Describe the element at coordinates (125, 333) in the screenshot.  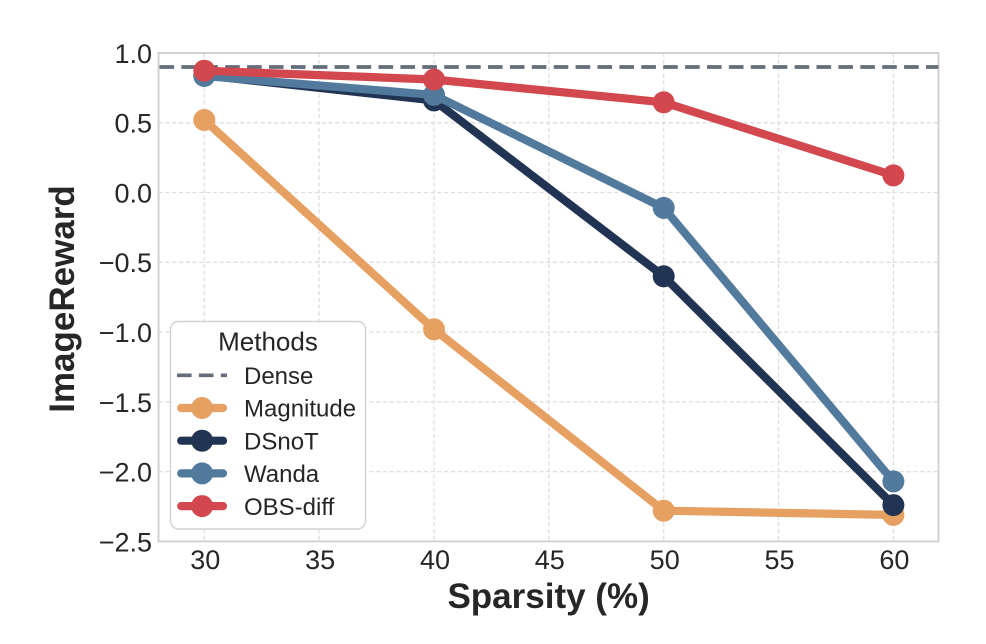
I see `svg-text: −1.0` at that location.